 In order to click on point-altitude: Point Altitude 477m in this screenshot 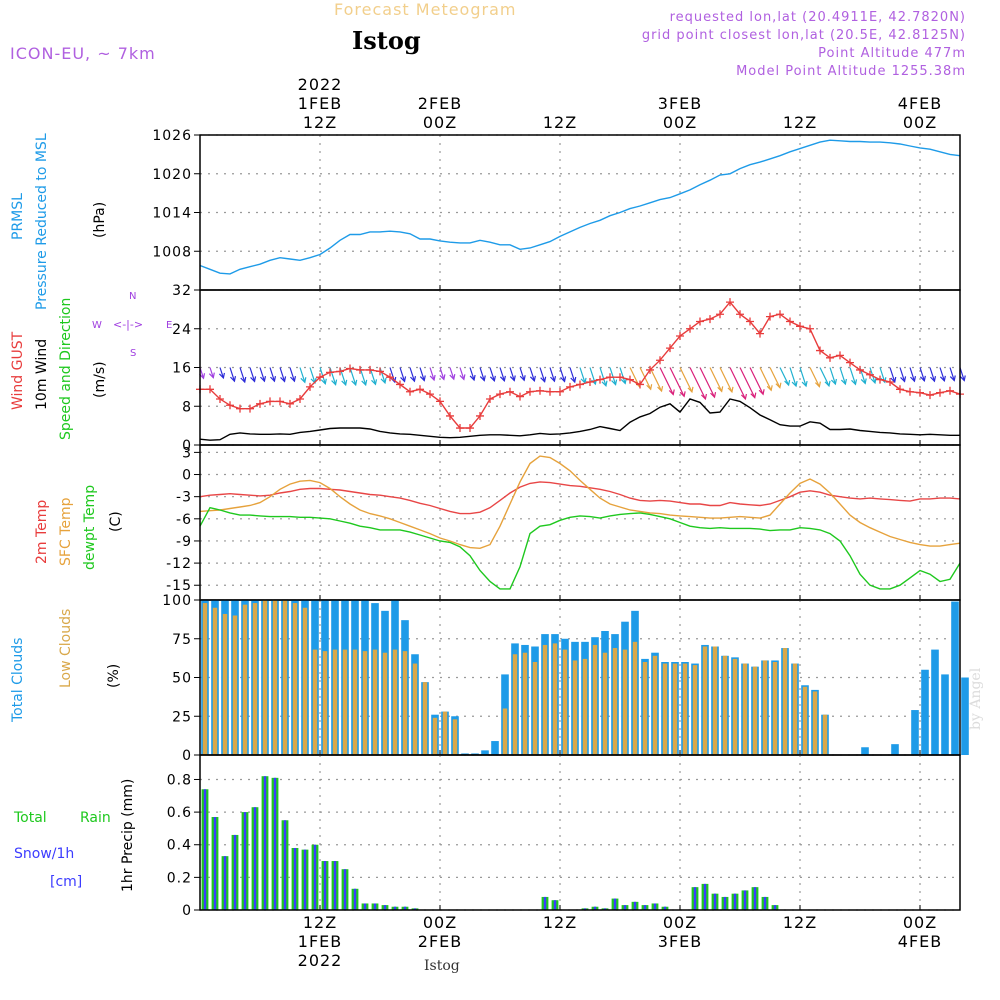, I will do `click(892, 53)`.